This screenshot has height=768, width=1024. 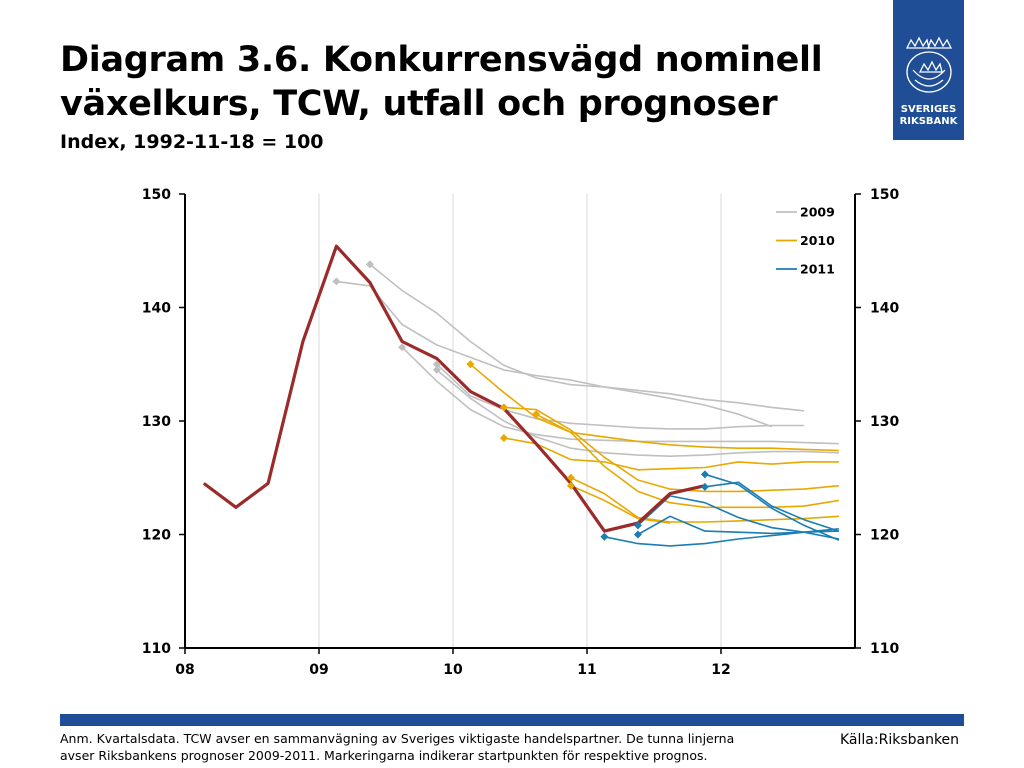 I want to click on y-tick-label-right: 140, so click(x=884, y=309).